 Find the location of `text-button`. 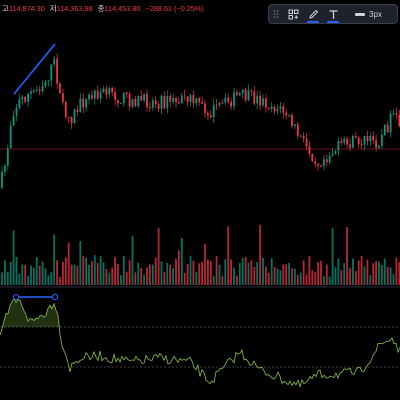

text-button is located at coordinates (333, 14).